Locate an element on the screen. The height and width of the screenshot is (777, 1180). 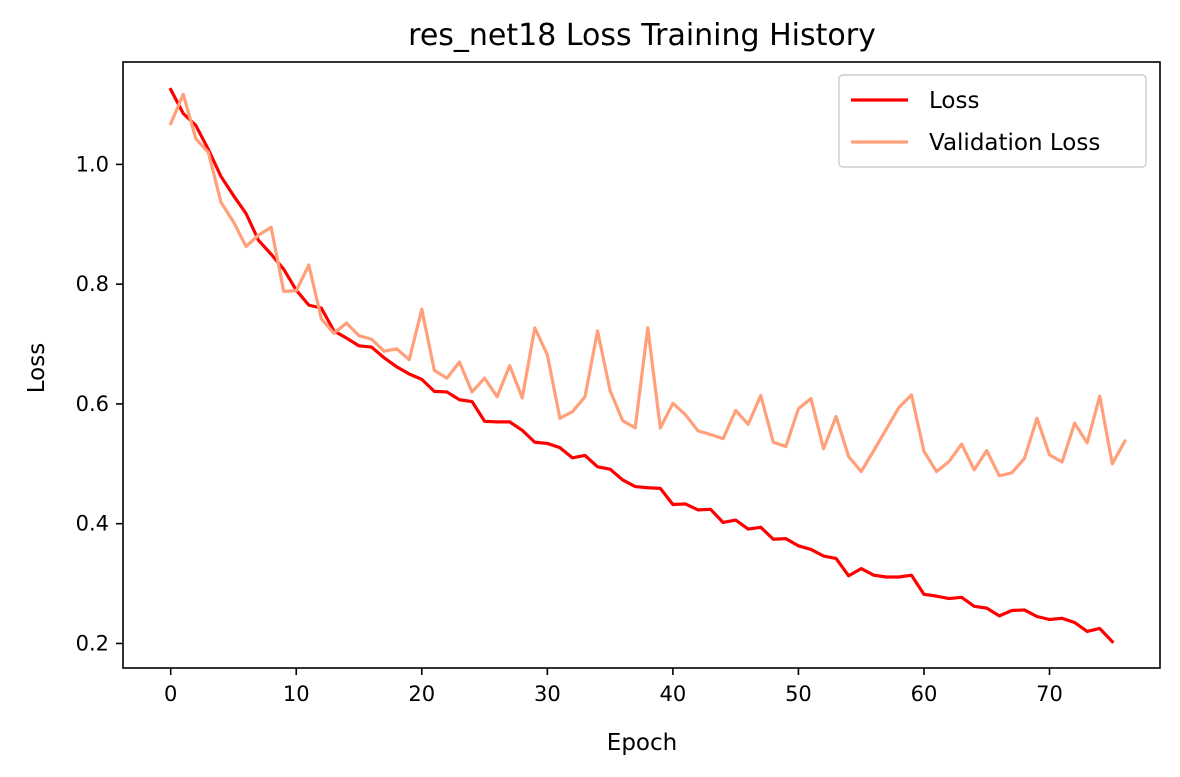
x-tick-label: 0 is located at coordinates (170, 694).